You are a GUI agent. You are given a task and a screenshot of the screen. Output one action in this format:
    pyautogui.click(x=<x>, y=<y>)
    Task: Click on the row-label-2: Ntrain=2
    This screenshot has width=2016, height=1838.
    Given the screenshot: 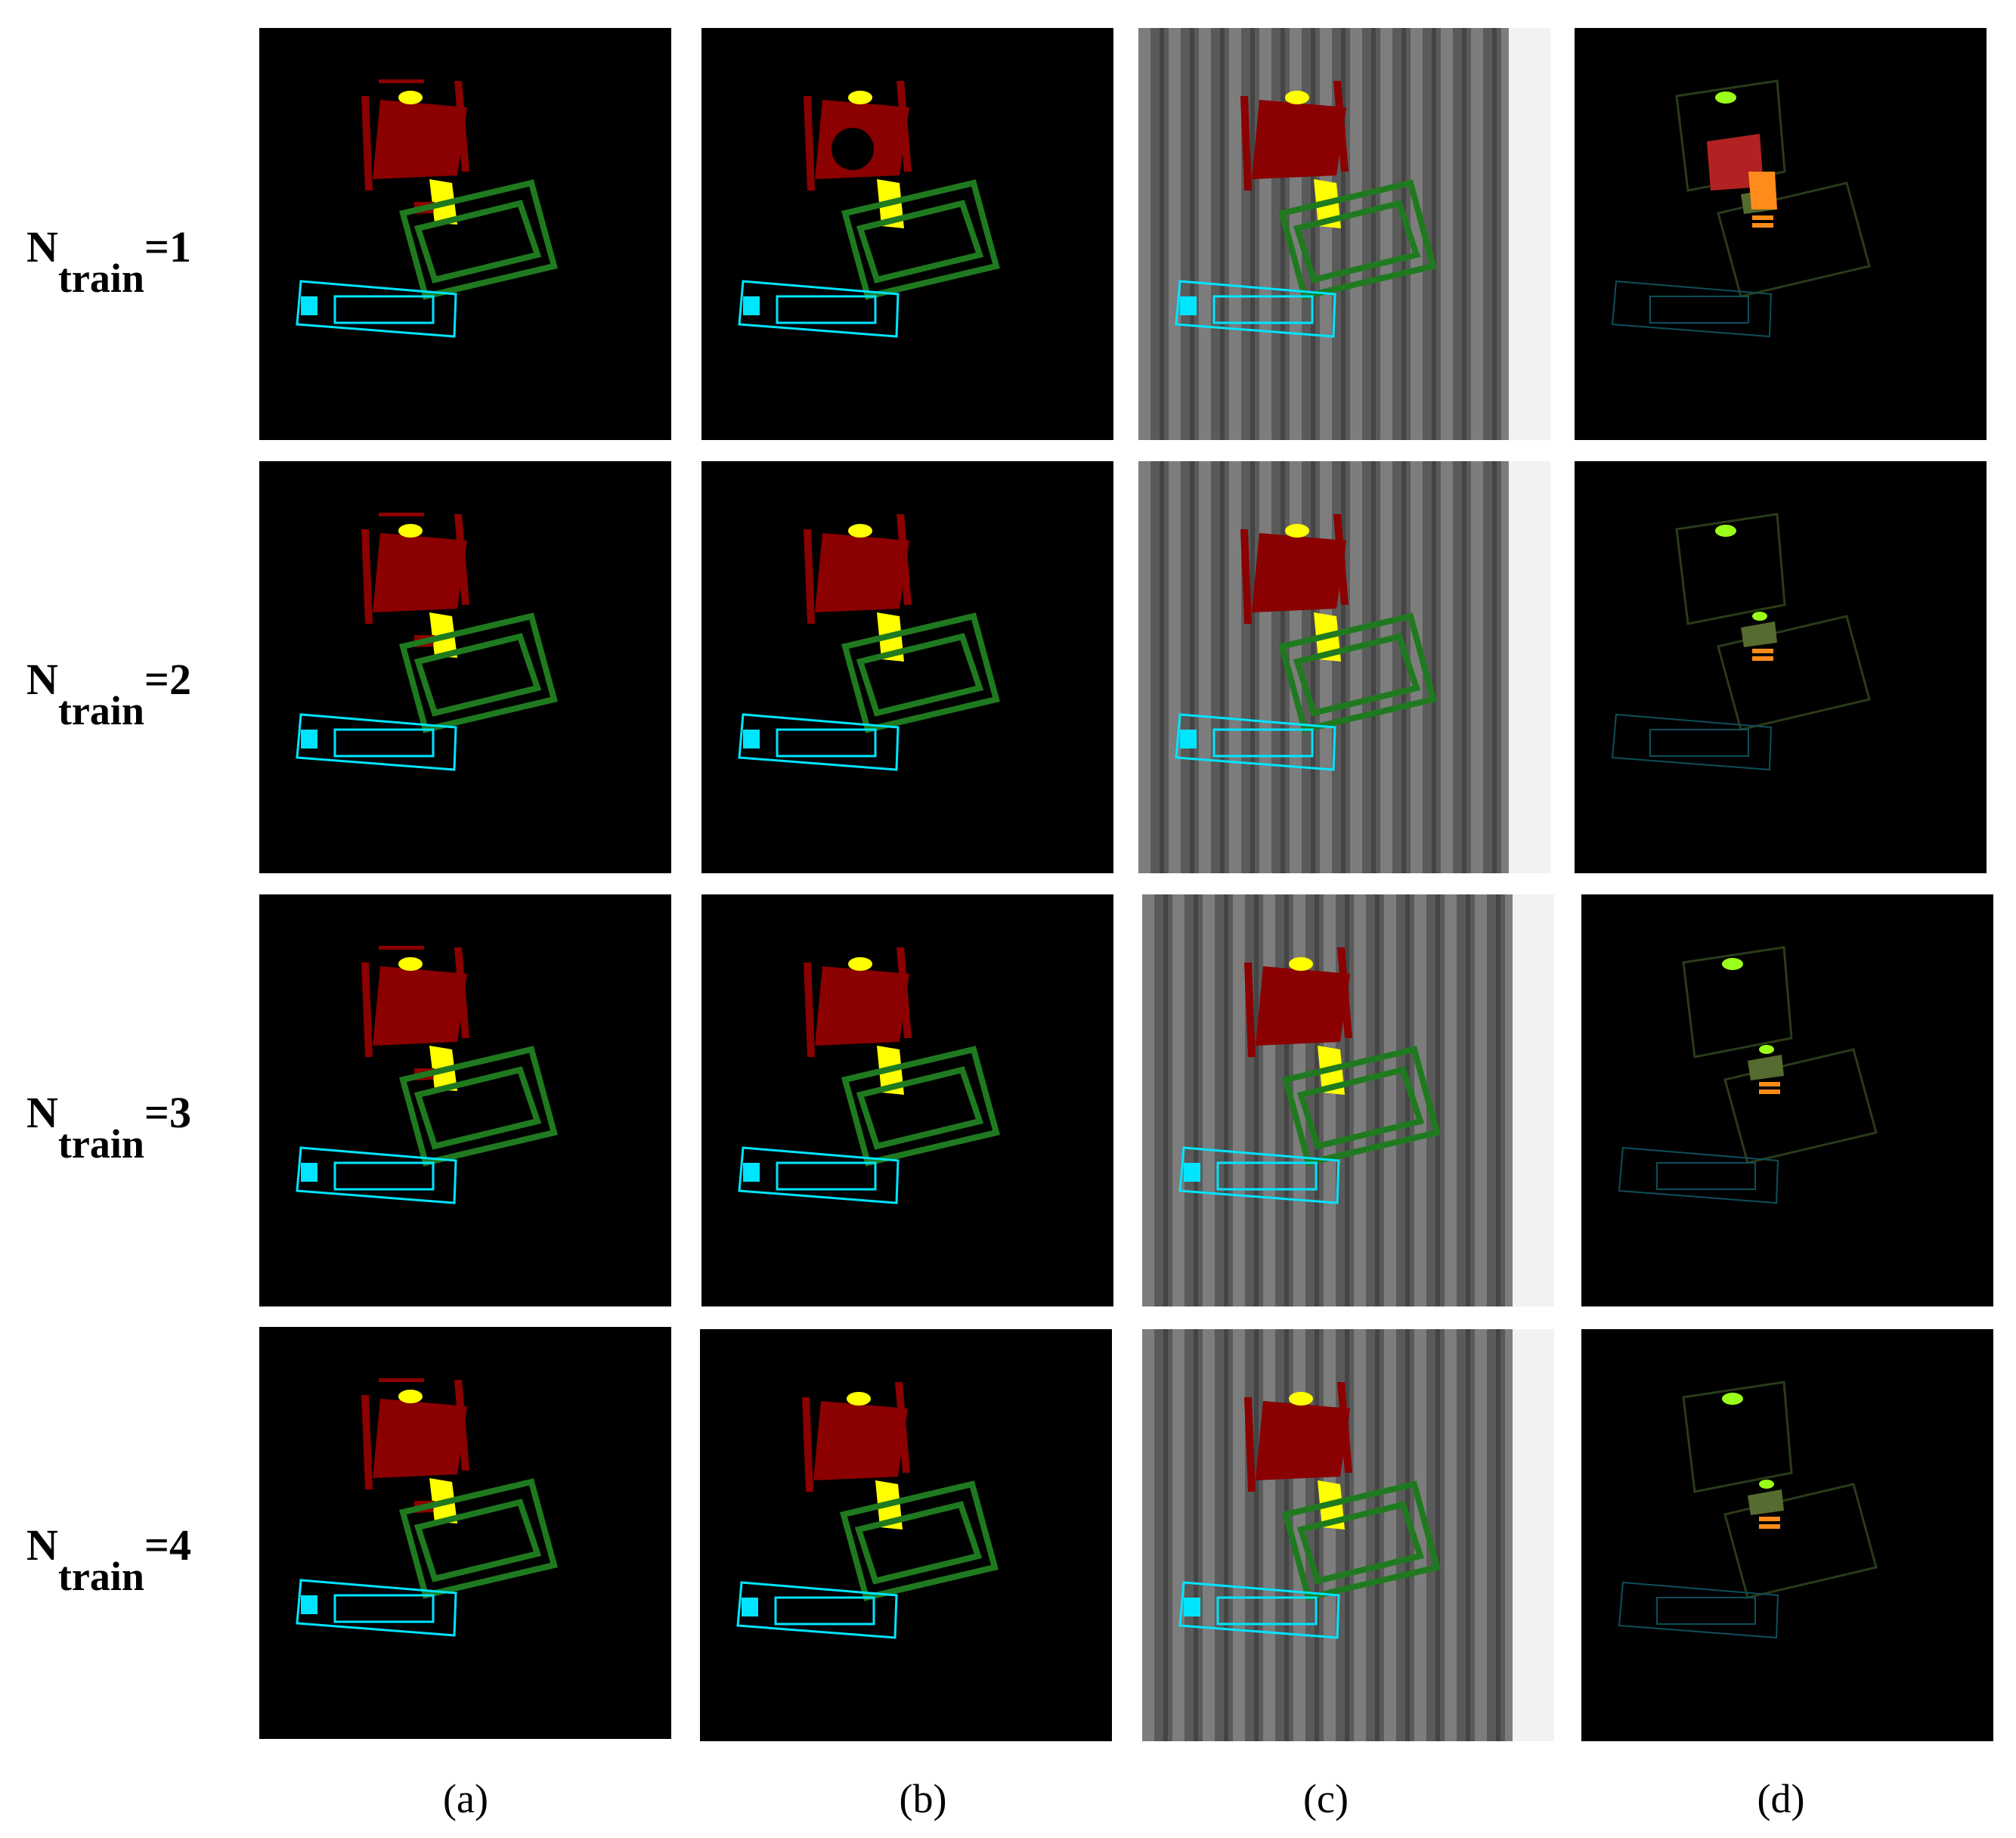 What is the action you would take?
    pyautogui.click(x=108, y=693)
    